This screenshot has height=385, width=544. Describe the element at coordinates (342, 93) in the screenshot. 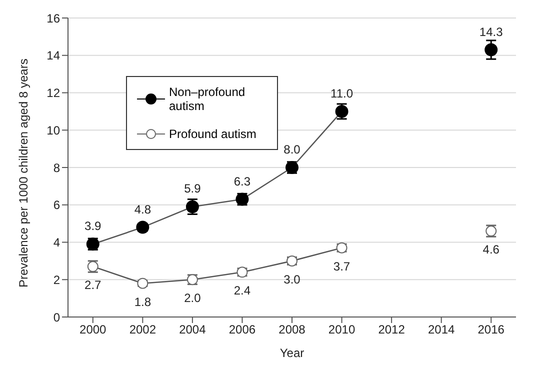

I see `data-label: 11.0` at that location.